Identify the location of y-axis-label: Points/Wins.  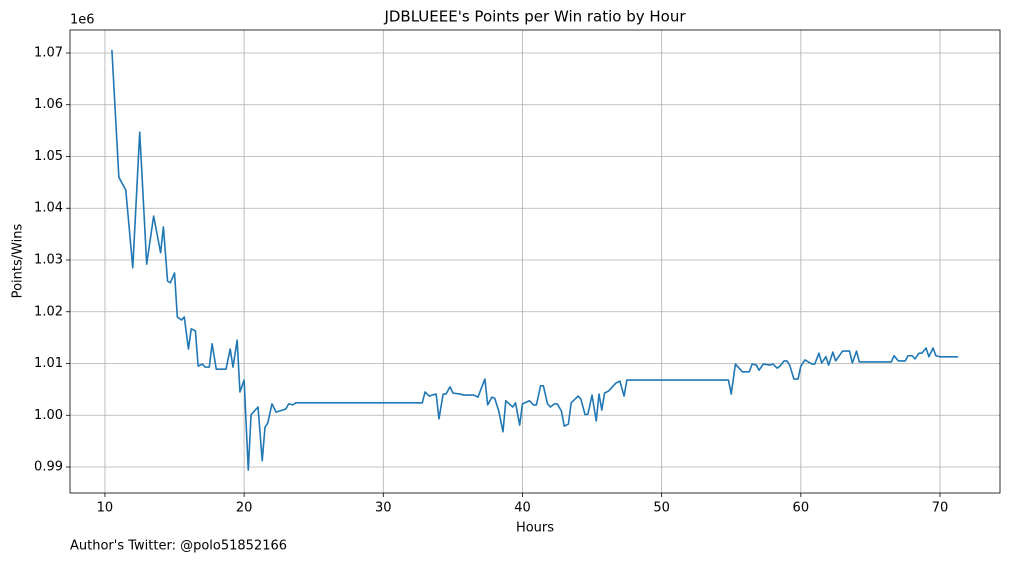
(18, 260).